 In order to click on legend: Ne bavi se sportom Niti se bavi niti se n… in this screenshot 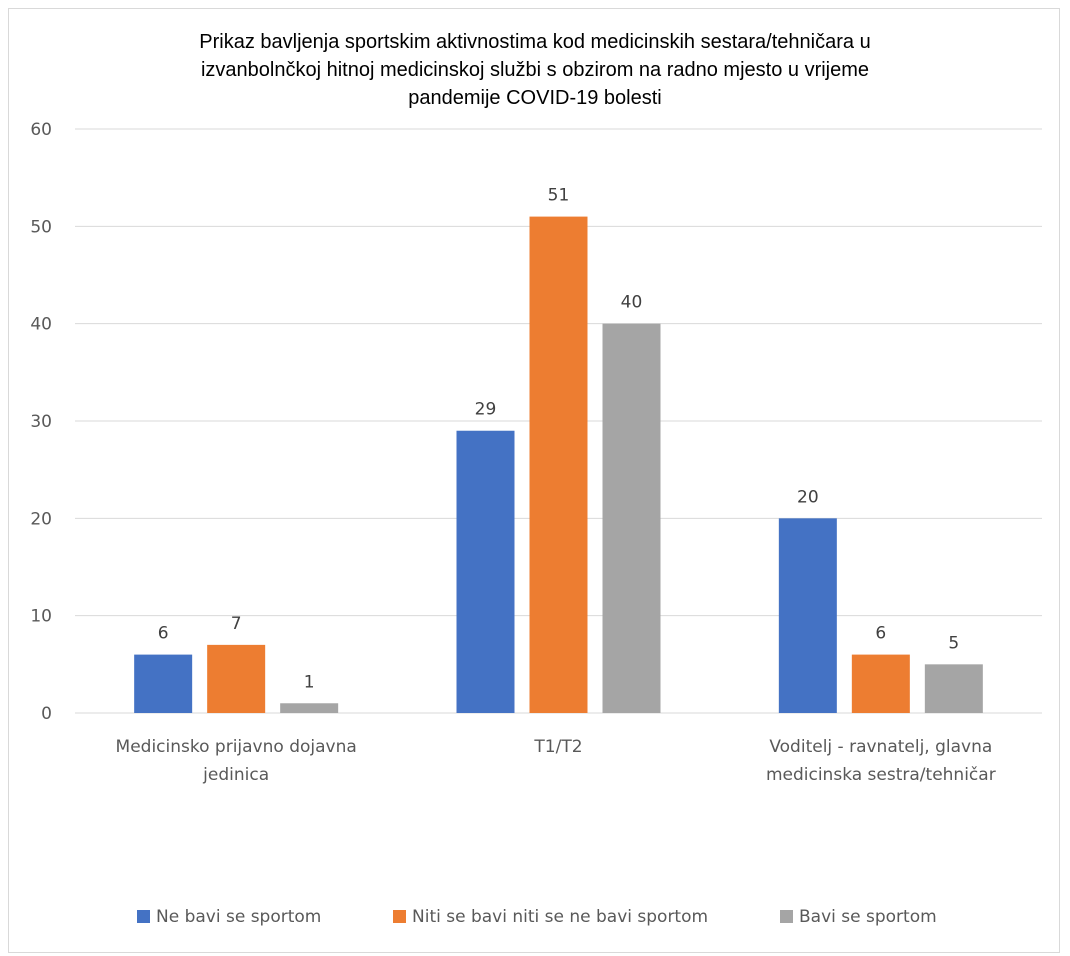, I will do `click(537, 917)`.